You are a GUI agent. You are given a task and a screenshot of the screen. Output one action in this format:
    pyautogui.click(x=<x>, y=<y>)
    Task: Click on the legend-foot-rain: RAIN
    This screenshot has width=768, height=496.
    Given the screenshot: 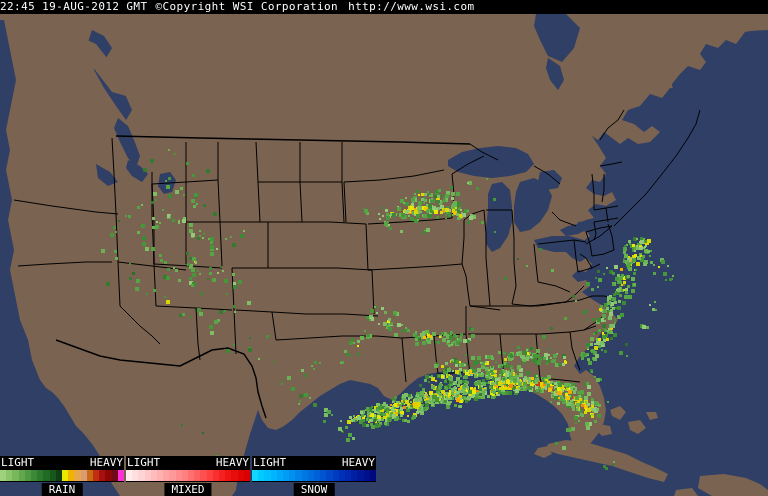 What is the action you would take?
    pyautogui.click(x=62, y=489)
    